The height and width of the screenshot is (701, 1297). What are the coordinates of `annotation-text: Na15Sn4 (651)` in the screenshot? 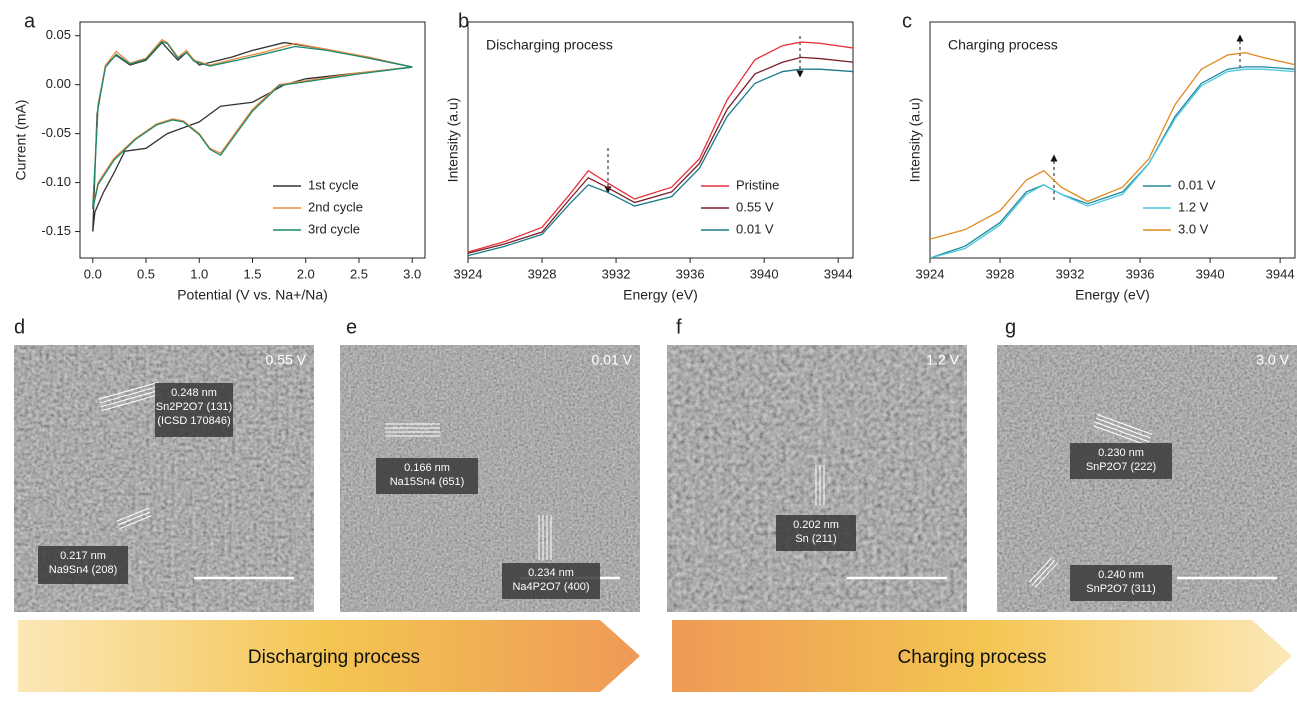 It's located at (427, 482).